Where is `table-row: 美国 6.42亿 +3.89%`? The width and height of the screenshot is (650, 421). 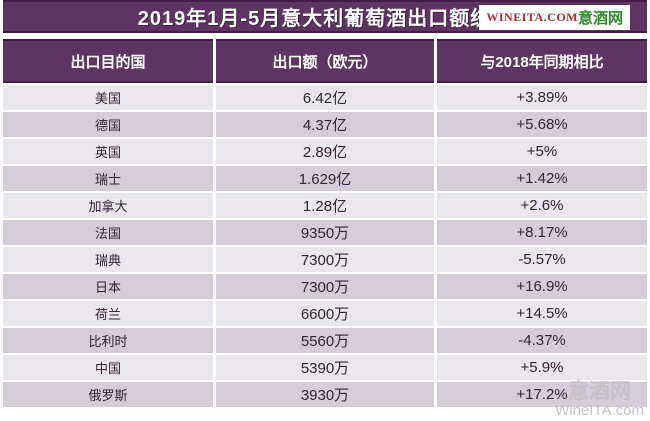 table-row: 美国 6.42亿 +3.89% is located at coordinates (325, 97).